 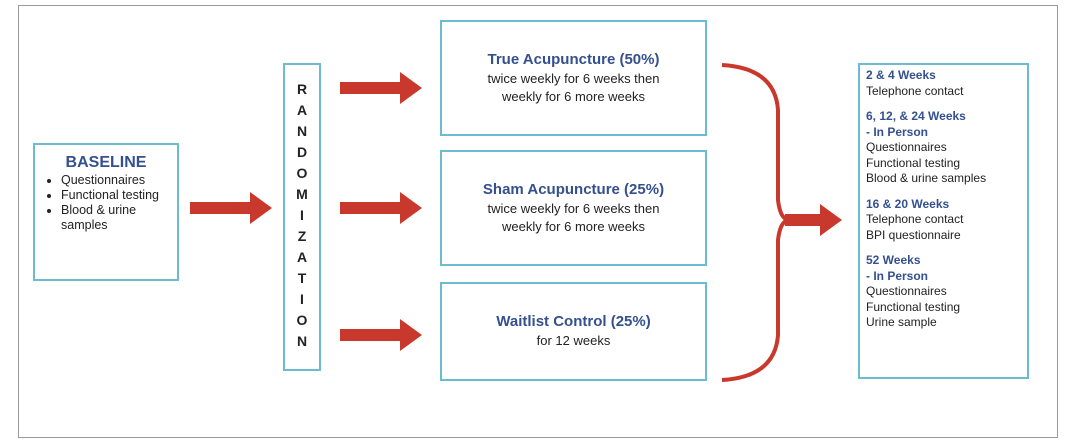 What do you see at coordinates (755, 222) in the screenshot?
I see `brace` at bounding box center [755, 222].